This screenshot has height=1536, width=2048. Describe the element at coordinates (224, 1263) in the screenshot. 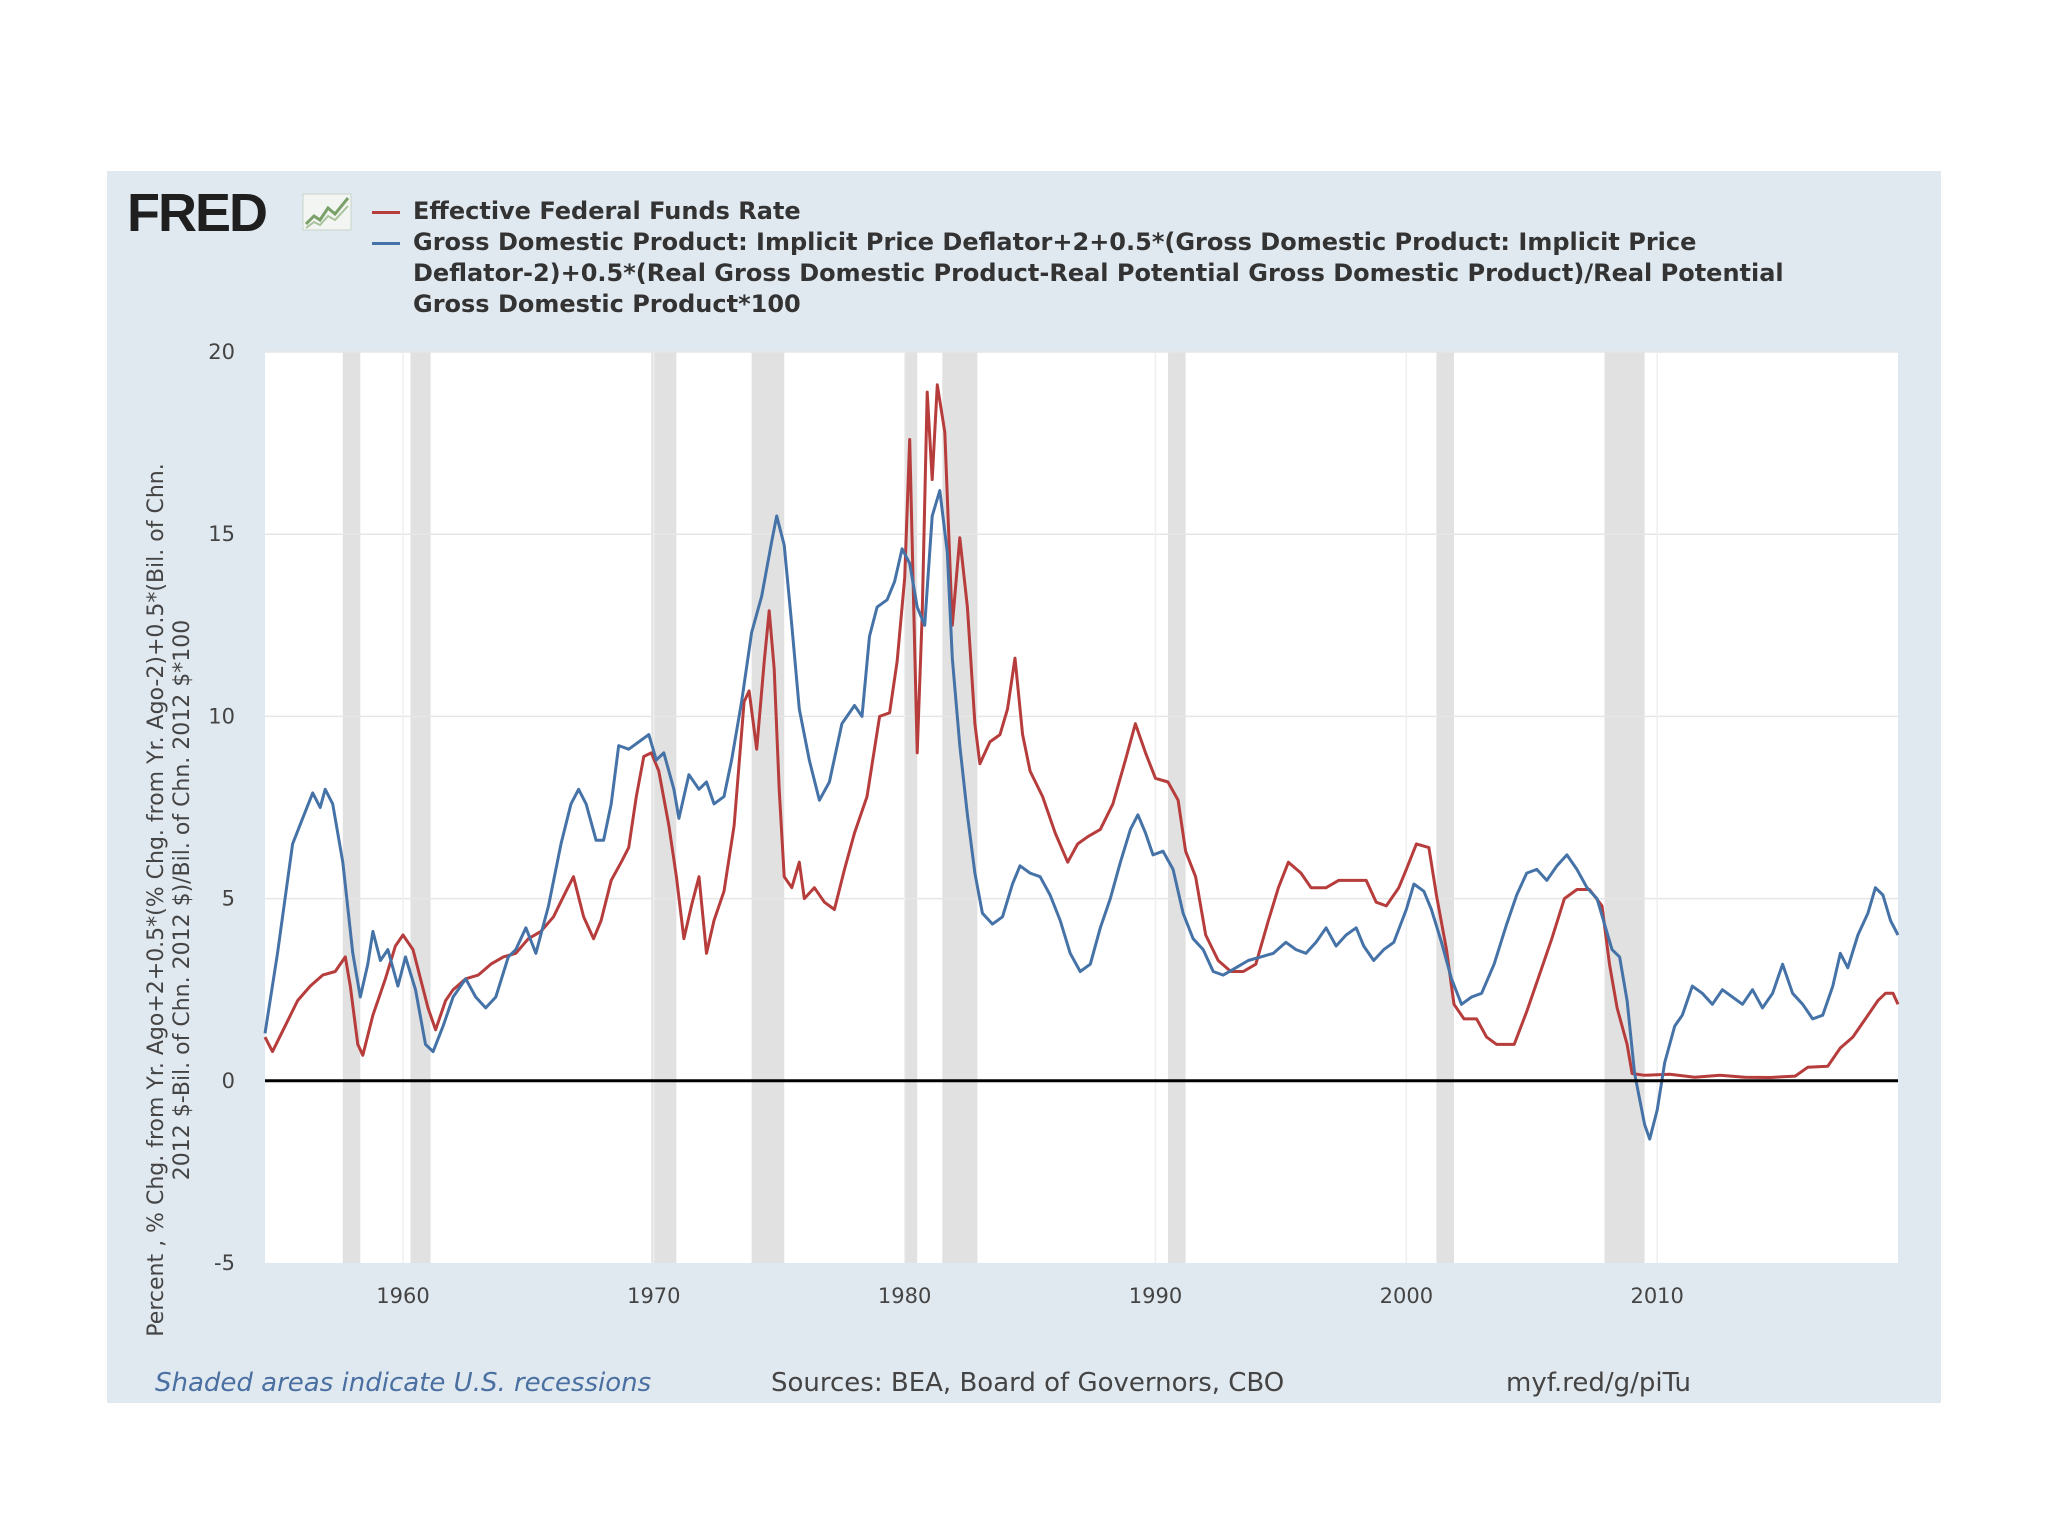

I see `y-tick-label: -5` at that location.